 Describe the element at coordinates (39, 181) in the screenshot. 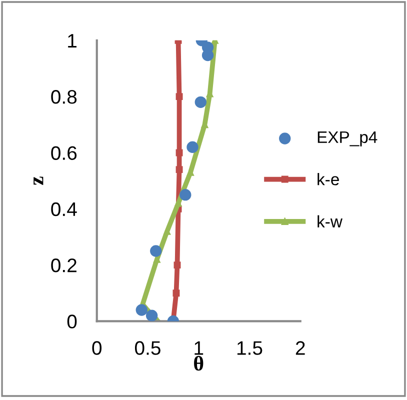

I see `y-axis-title: z` at that location.